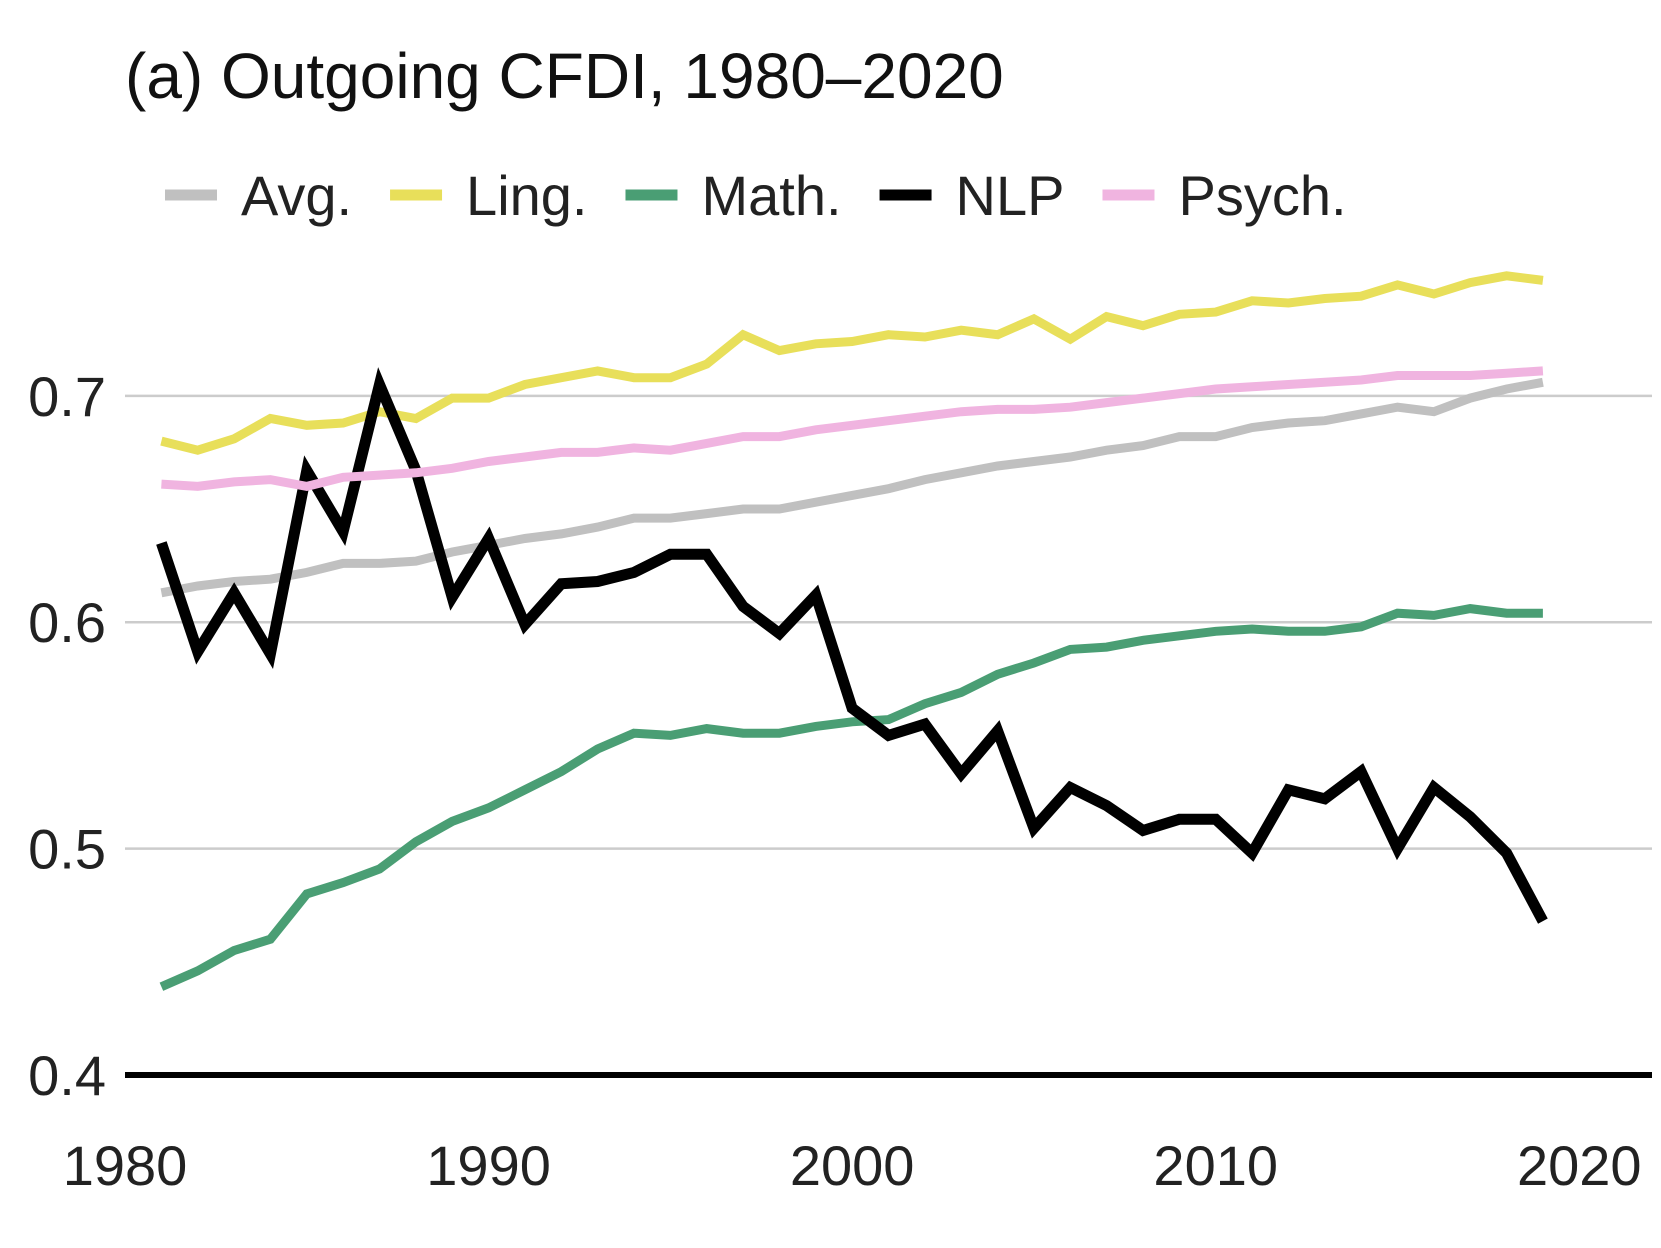 This screenshot has height=1248, width=1661. I want to click on x-tick-label-2: 2000, so click(852, 1165).